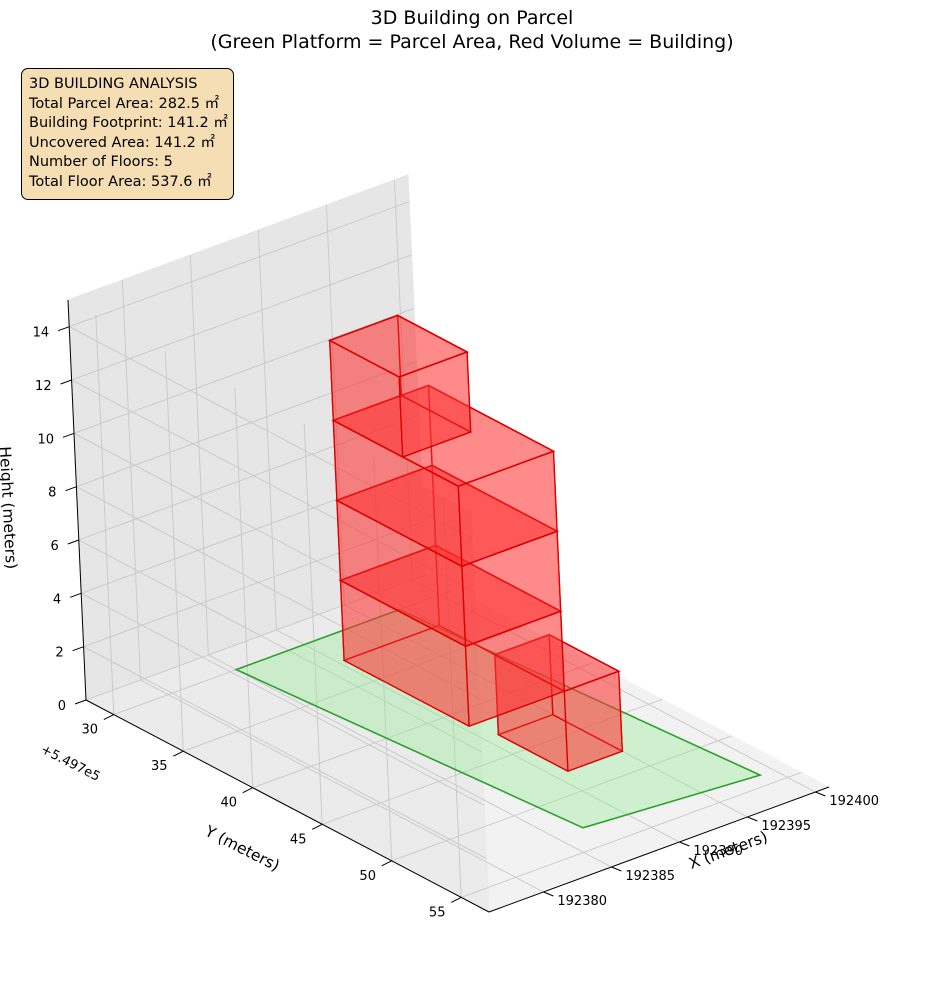 This screenshot has width=944, height=992. What do you see at coordinates (854, 801) in the screenshot?
I see `x-tick-label: 192400` at bounding box center [854, 801].